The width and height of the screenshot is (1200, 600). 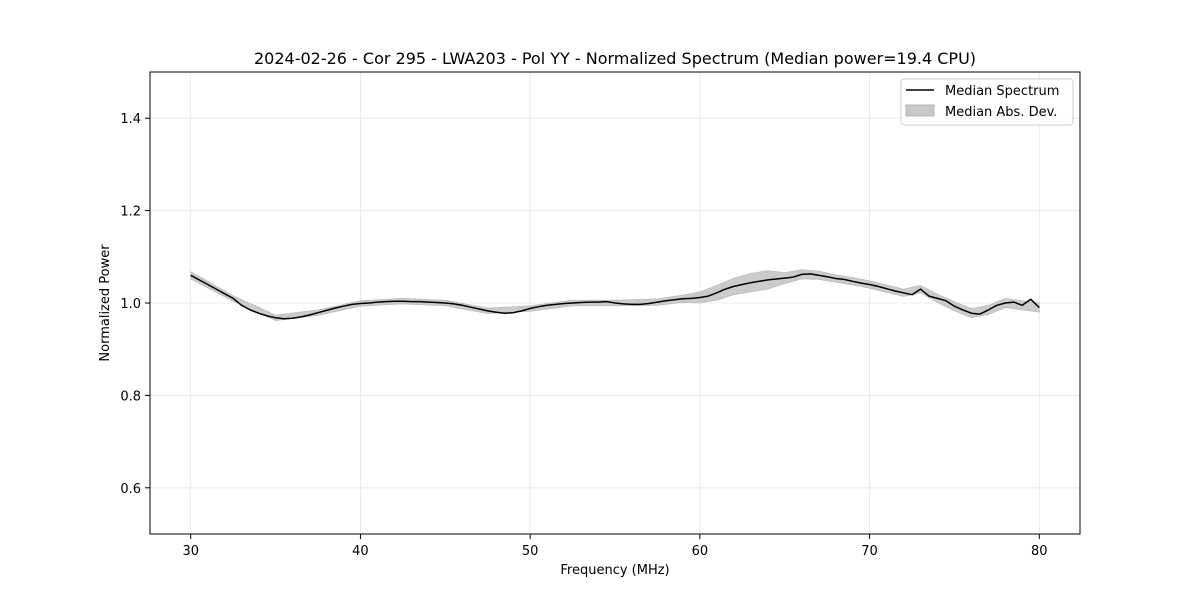 What do you see at coordinates (614, 570) in the screenshot?
I see `x-axis-label: Frequency (MHz)` at bounding box center [614, 570].